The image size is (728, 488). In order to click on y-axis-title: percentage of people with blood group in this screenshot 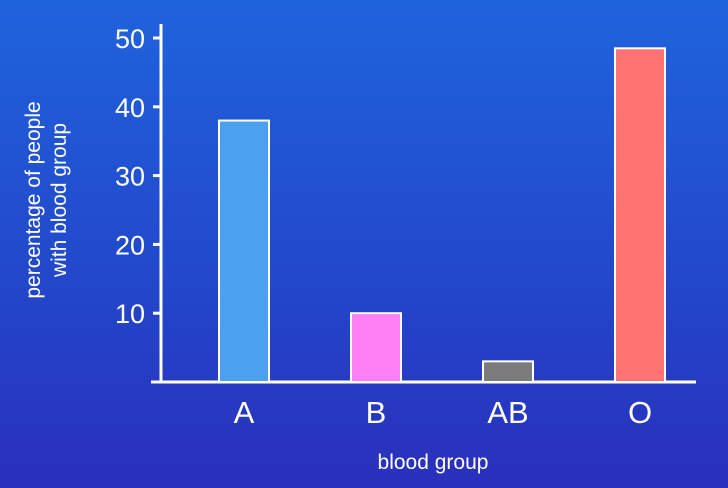, I will do `click(46, 199)`.